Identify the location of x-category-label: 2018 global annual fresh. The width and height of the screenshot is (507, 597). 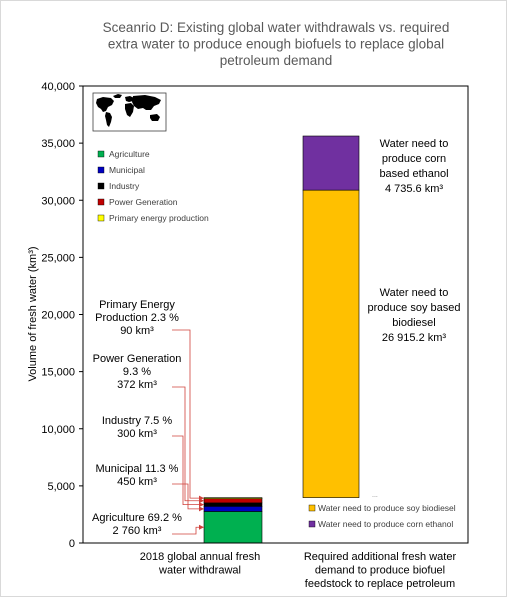
(200, 557).